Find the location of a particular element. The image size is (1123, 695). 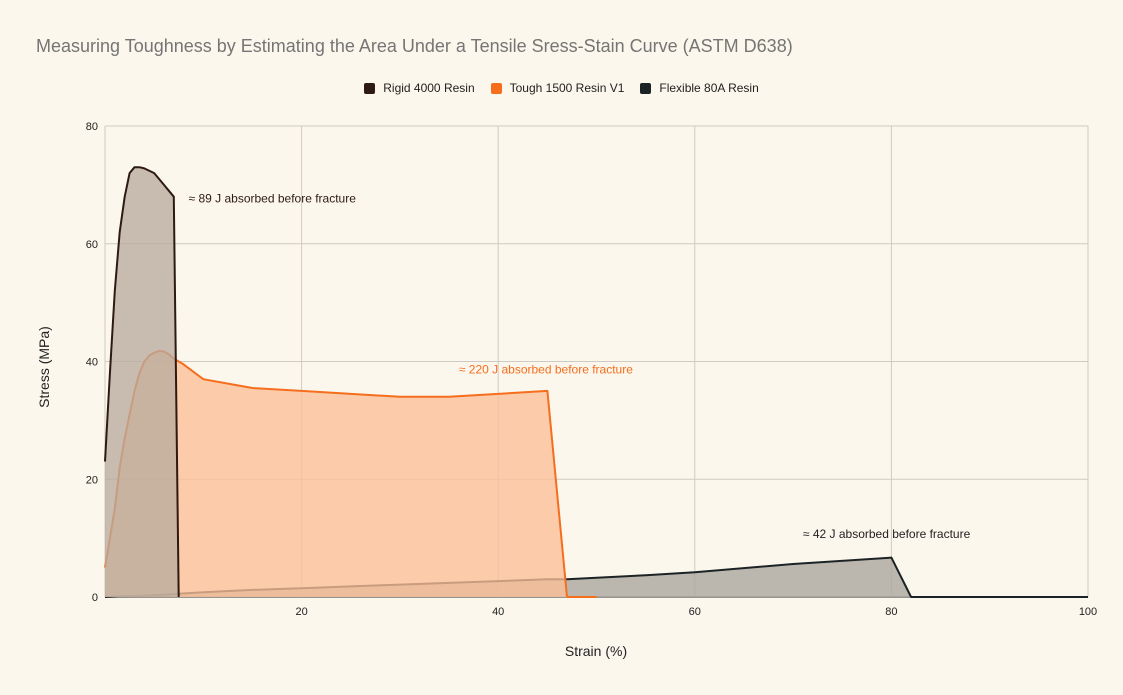

legend-item-tough-1500: Tough 1500 Resin V1 is located at coordinates (557, 88).